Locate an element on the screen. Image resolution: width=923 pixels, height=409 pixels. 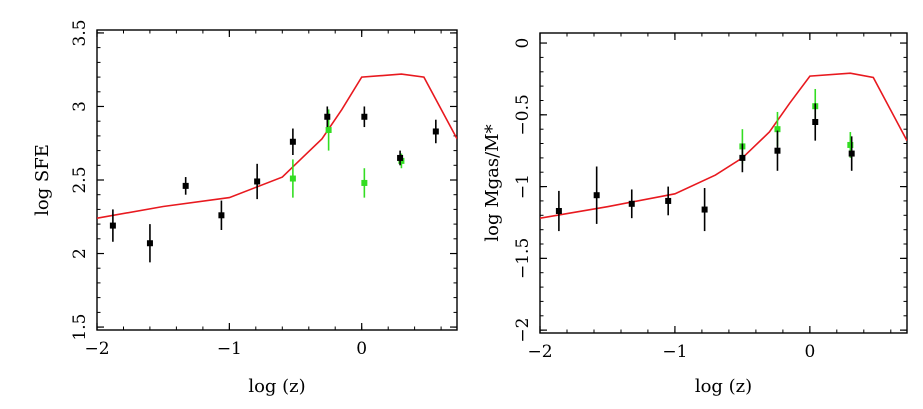
y-tick-label: 2 is located at coordinates (80, 253).